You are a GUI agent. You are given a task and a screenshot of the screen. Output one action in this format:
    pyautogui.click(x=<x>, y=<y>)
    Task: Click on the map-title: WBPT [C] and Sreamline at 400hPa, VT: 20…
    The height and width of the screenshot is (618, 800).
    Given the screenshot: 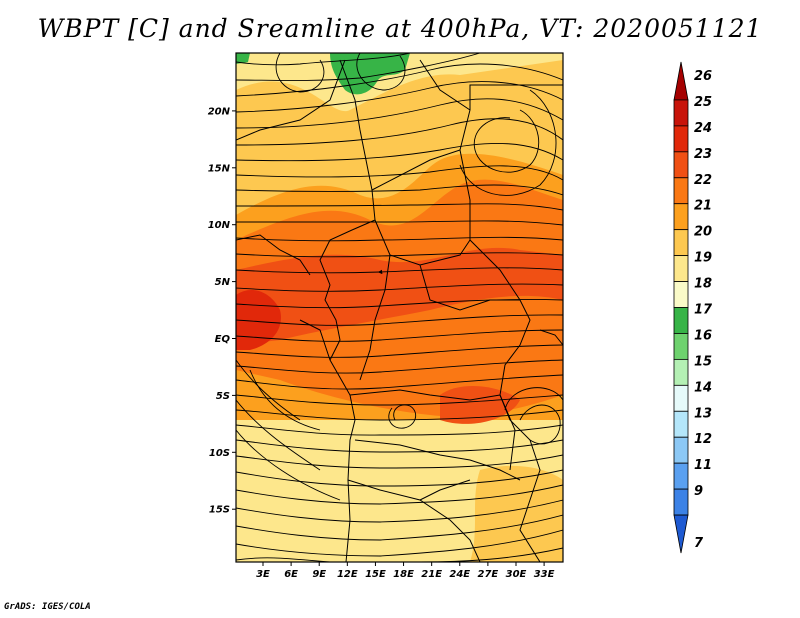 What is the action you would take?
    pyautogui.click(x=400, y=28)
    